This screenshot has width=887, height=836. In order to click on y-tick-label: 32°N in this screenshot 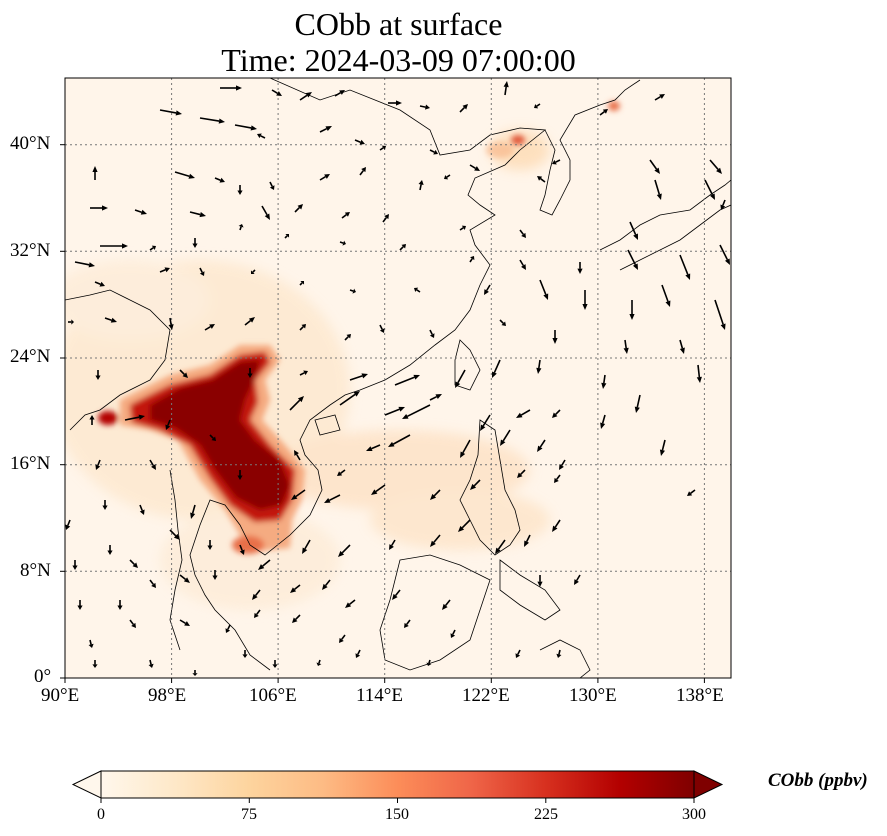, I will do `click(30, 250)`.